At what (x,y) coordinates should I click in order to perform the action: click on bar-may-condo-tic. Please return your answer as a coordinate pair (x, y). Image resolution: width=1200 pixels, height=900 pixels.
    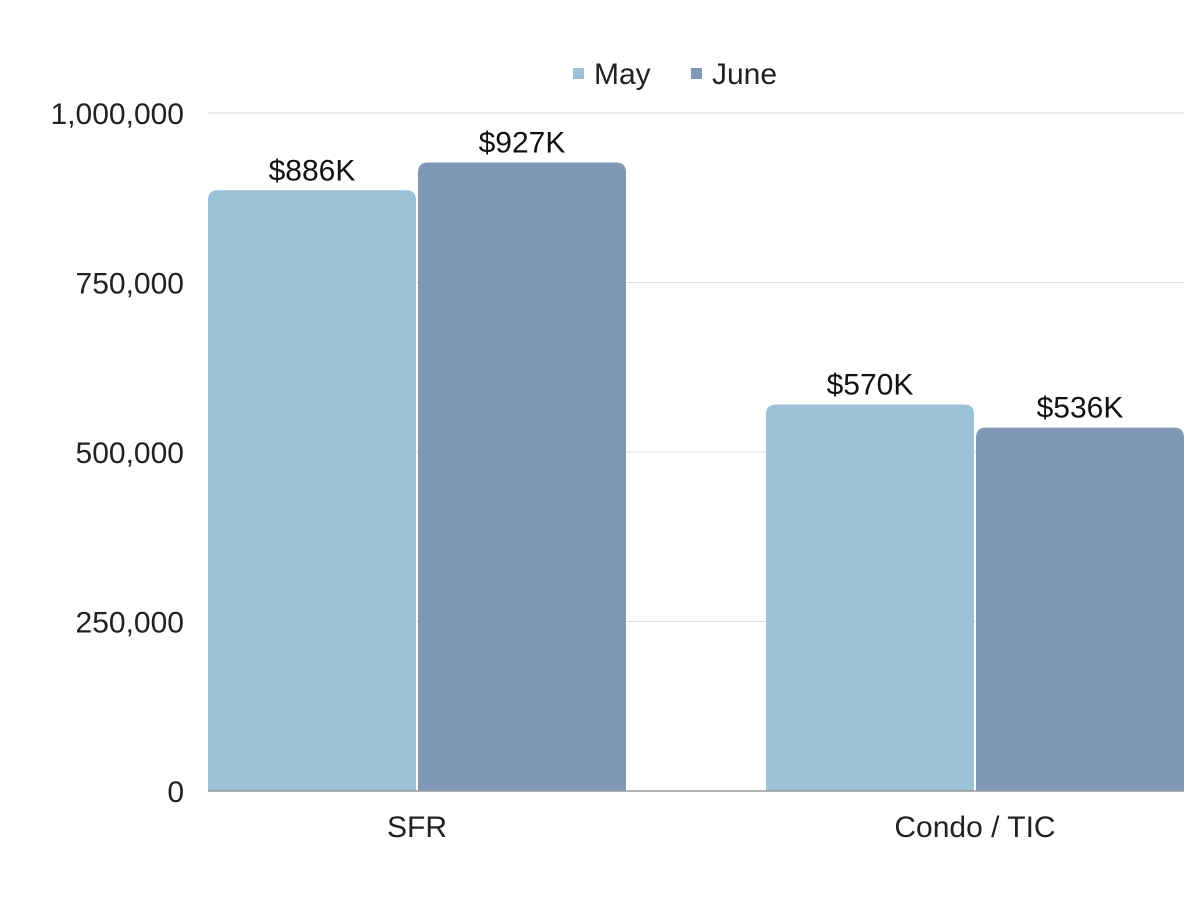
    Looking at the image, I should click on (870, 597).